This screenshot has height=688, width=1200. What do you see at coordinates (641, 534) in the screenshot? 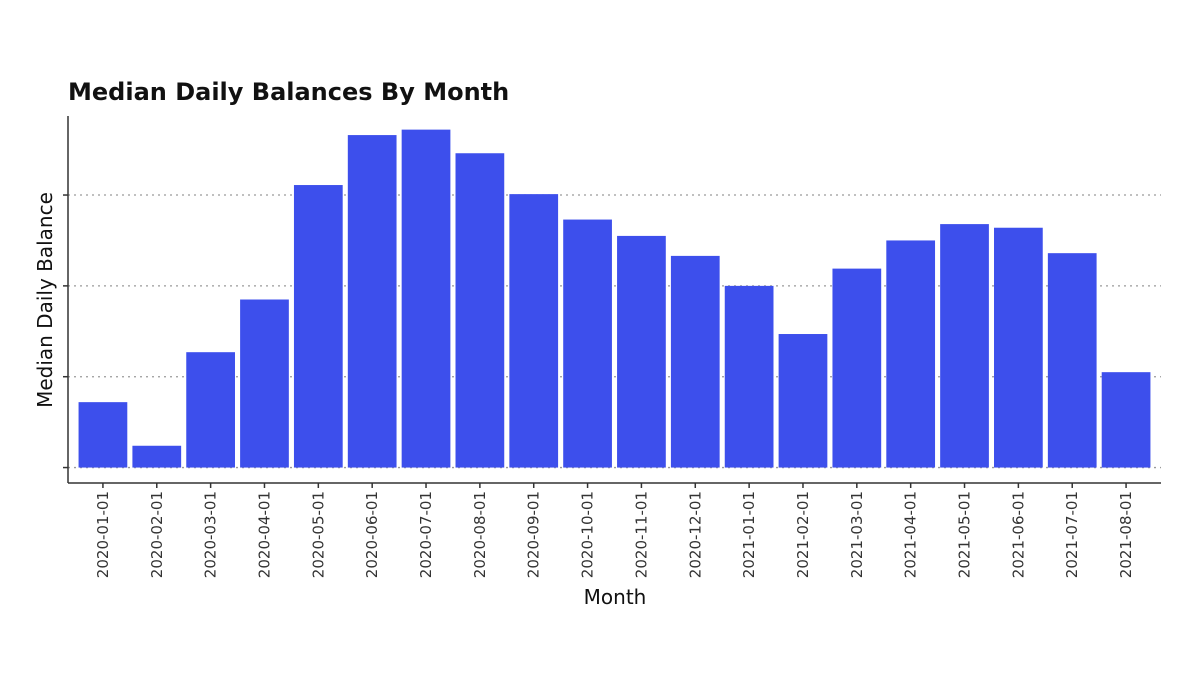
I see `x-tick-label-2020-11-01: 2020-11-01` at bounding box center [641, 534].